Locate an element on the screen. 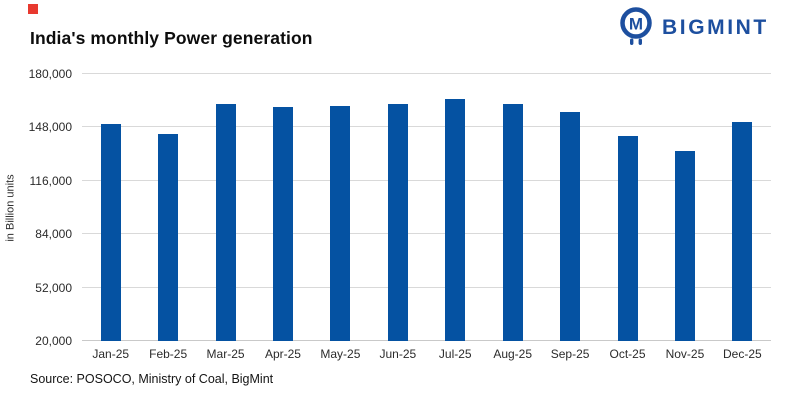 The width and height of the screenshot is (800, 400). y-tick-label: 84,000 is located at coordinates (53, 234).